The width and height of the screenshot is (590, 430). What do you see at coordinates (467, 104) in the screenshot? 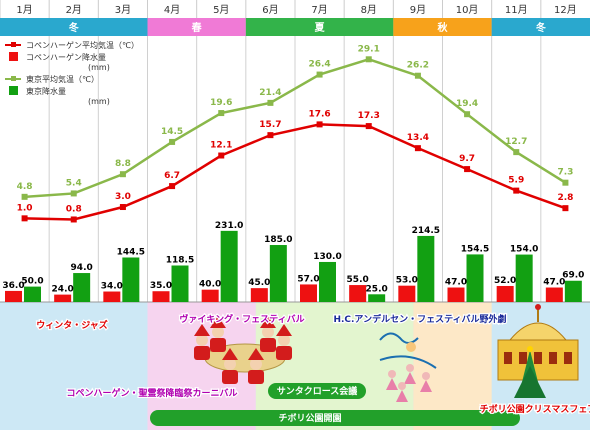
I see `label-tokyo-temp: 19.4` at bounding box center [467, 104].